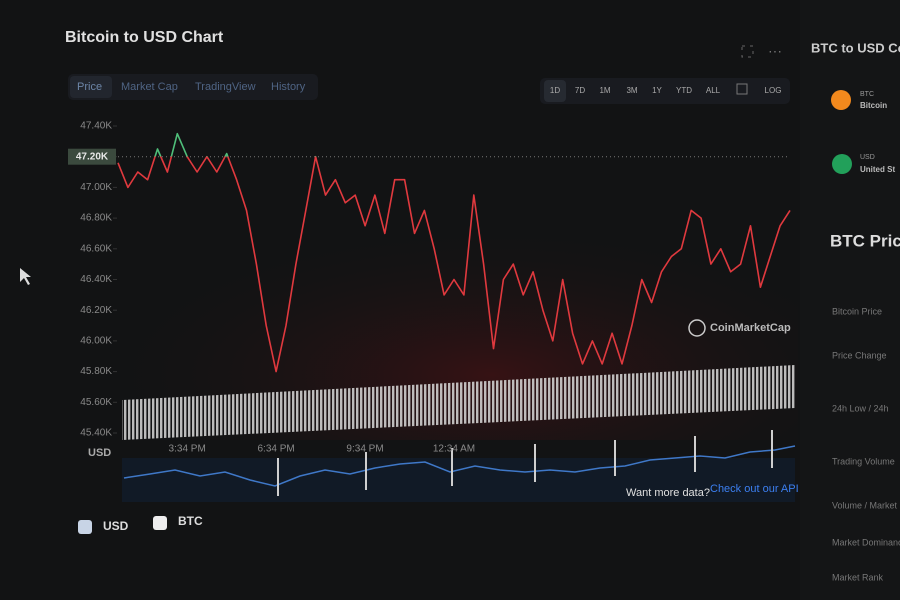 This screenshot has width=900, height=600. I want to click on item-name: United St, so click(877, 169).